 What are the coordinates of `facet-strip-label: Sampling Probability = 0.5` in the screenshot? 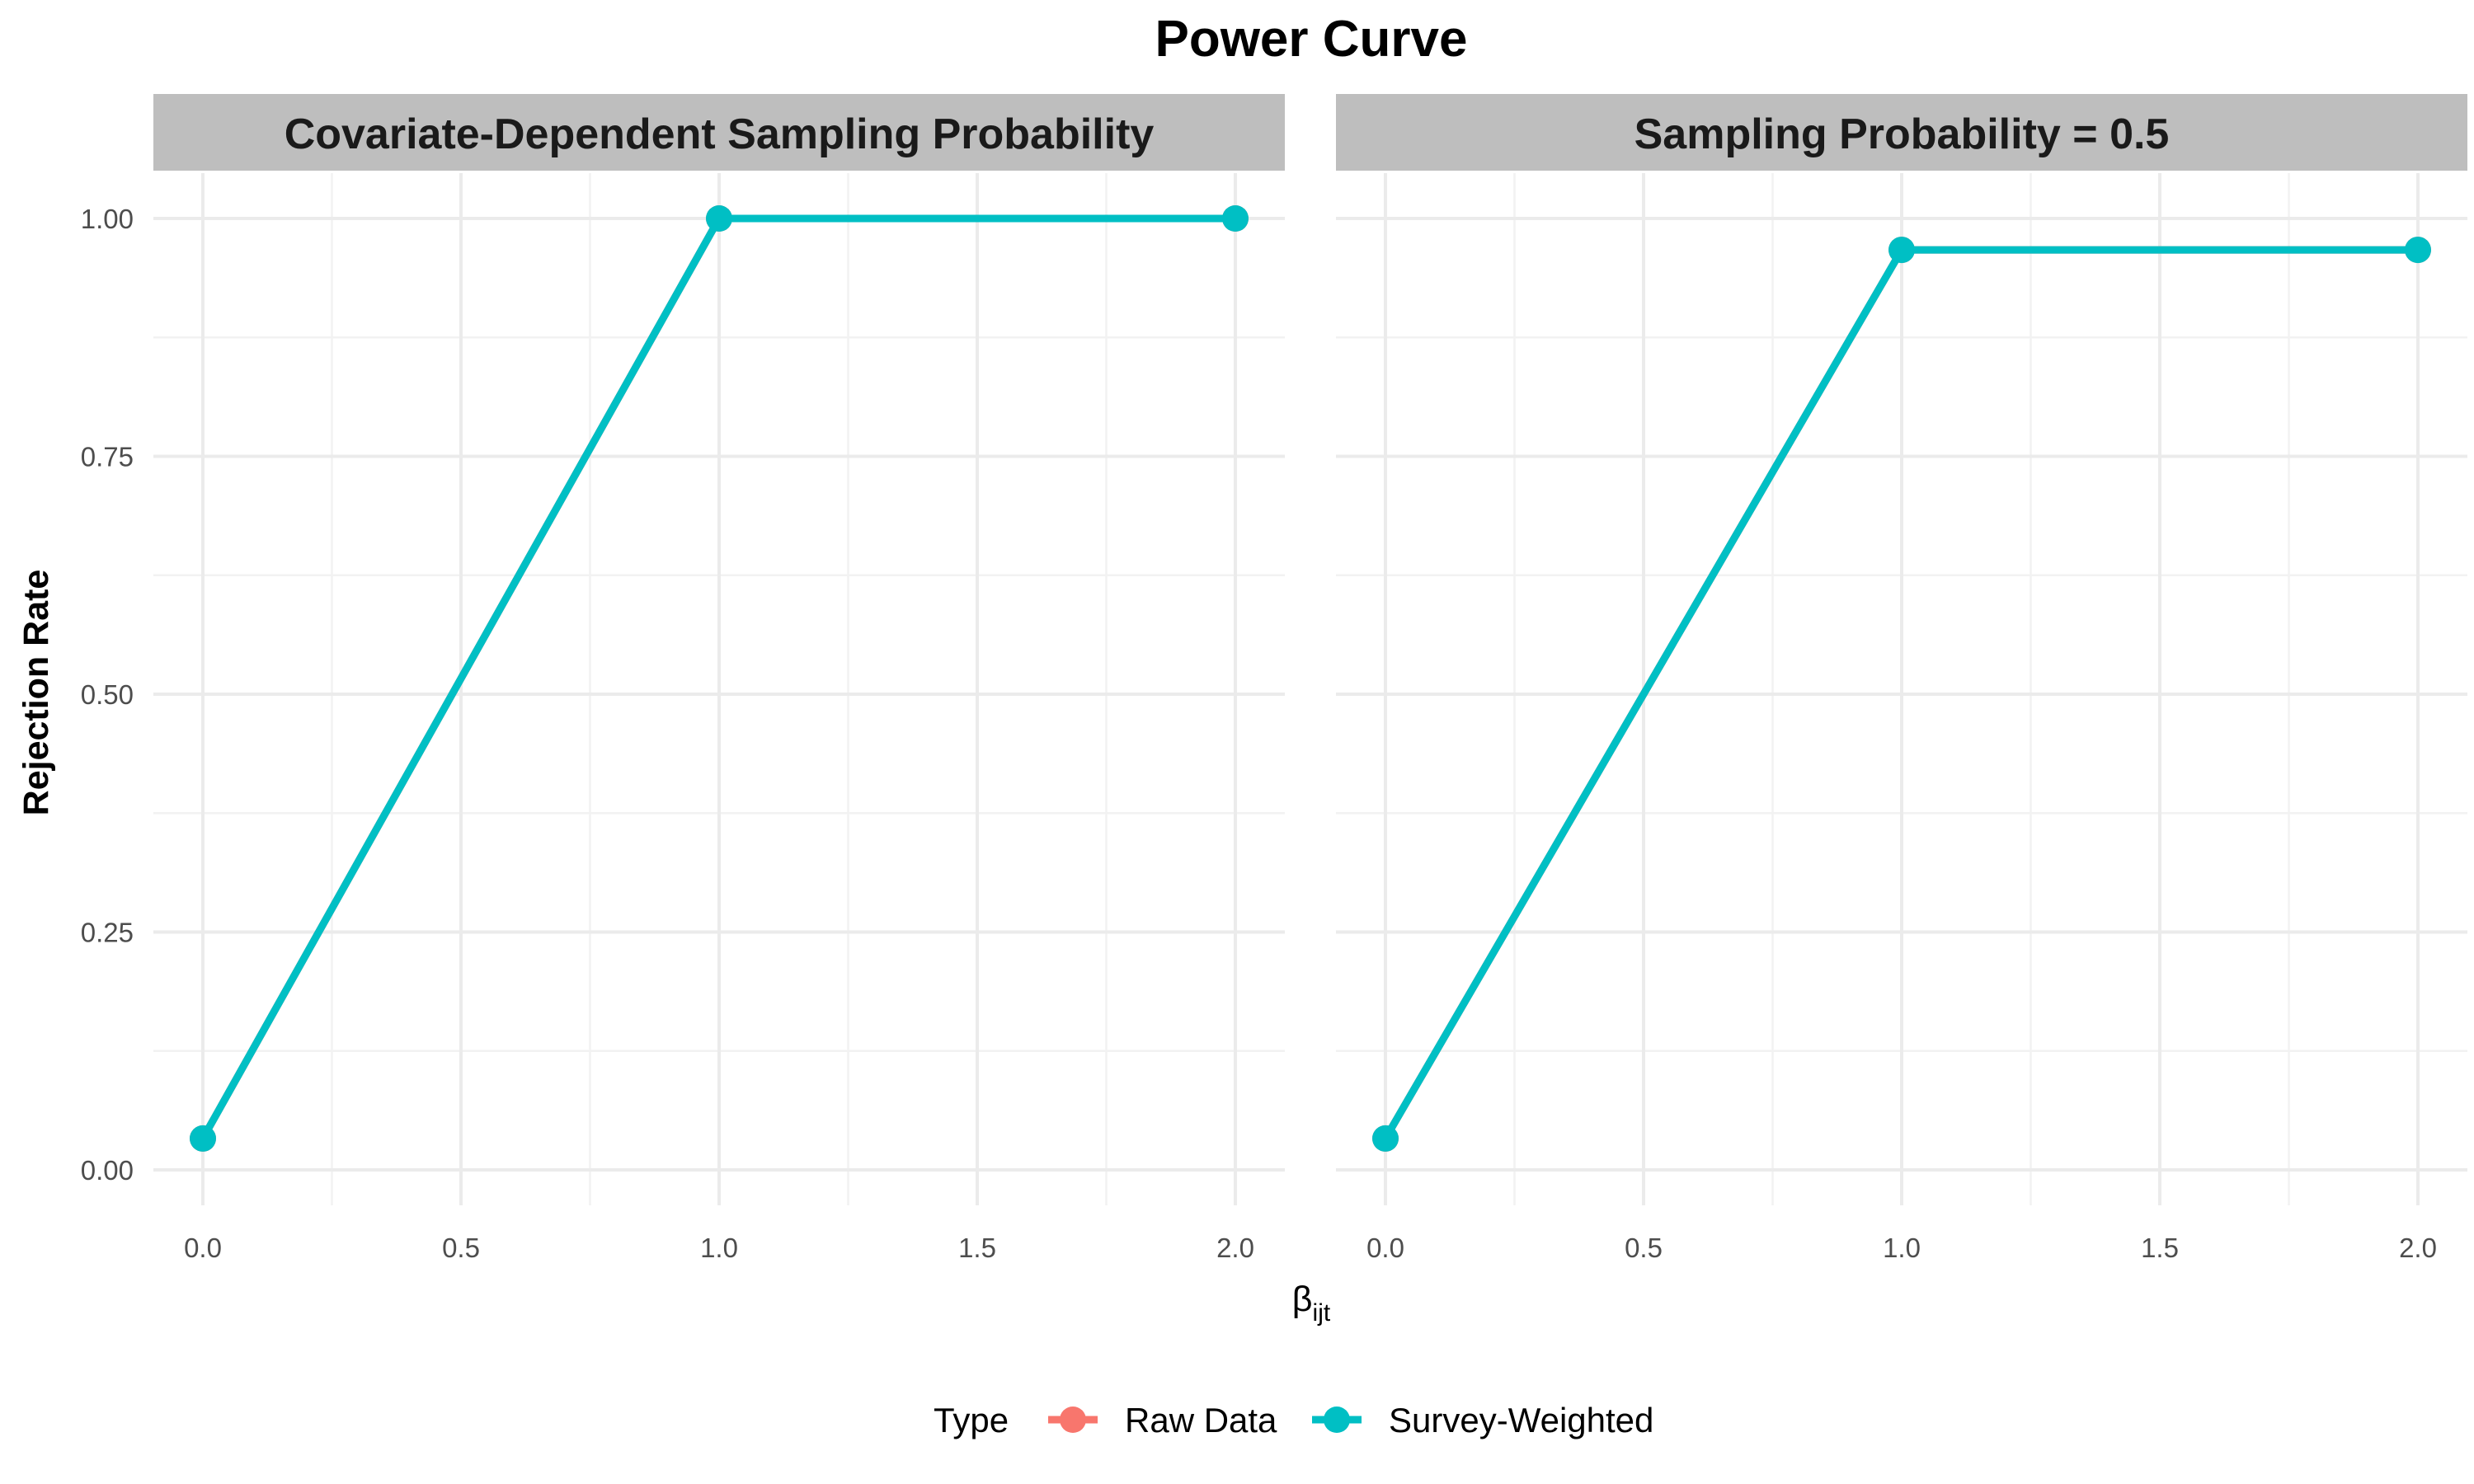 It's located at (1902, 134).